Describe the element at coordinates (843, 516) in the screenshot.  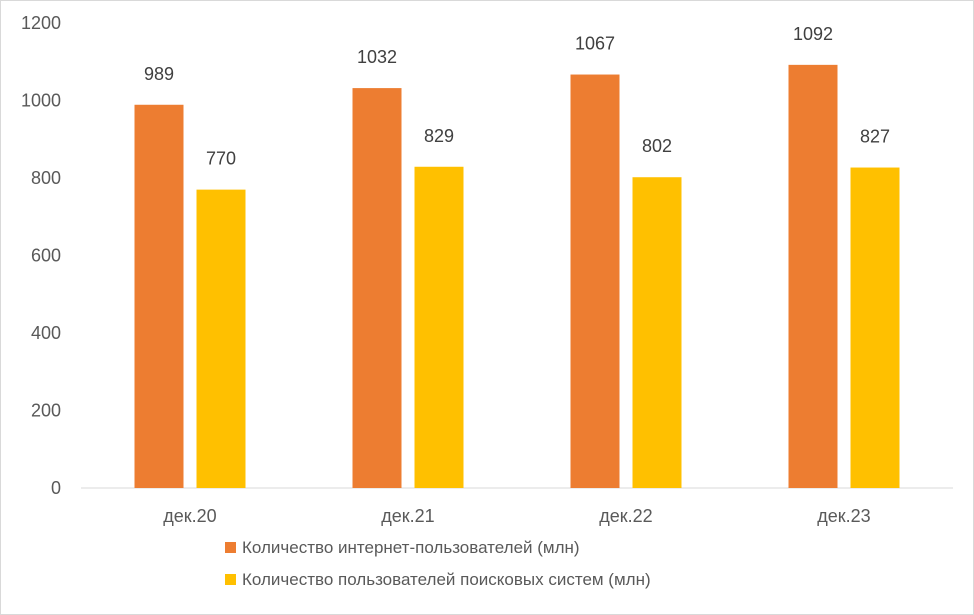
I see `x-category-label: дек.23` at that location.